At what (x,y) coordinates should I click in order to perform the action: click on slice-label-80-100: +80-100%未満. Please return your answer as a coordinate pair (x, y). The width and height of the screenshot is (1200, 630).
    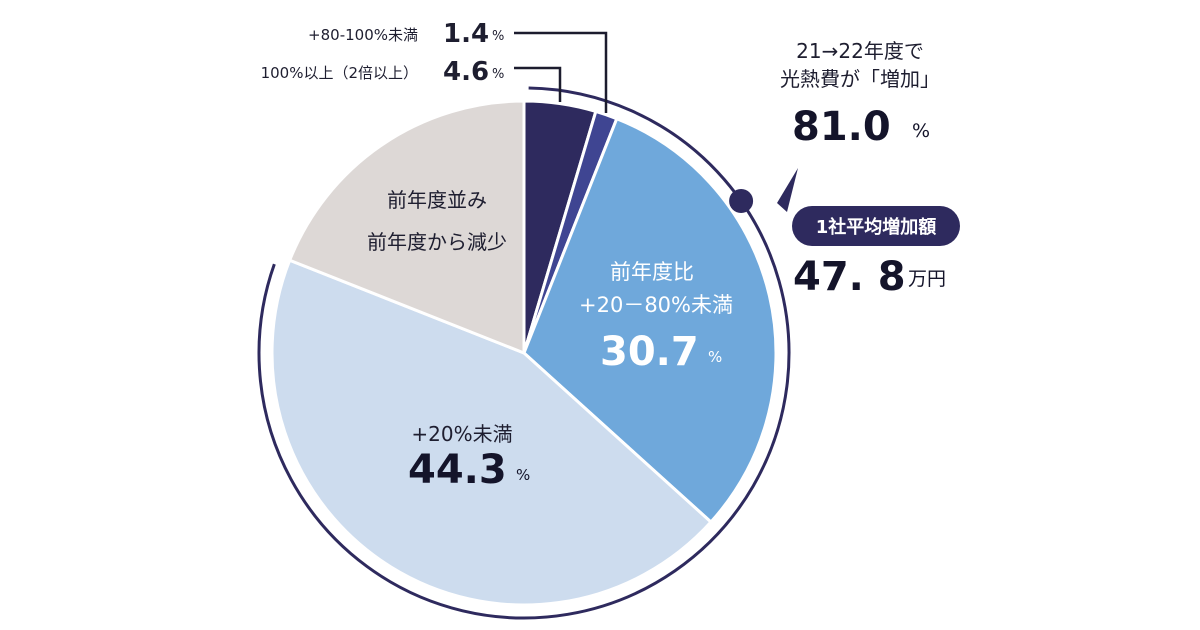
    Looking at the image, I should click on (363, 35).